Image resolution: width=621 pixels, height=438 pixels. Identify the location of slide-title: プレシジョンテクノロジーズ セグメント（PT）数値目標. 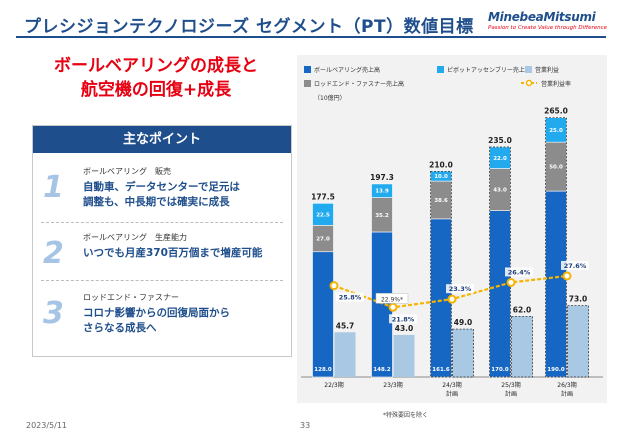
(249, 27).